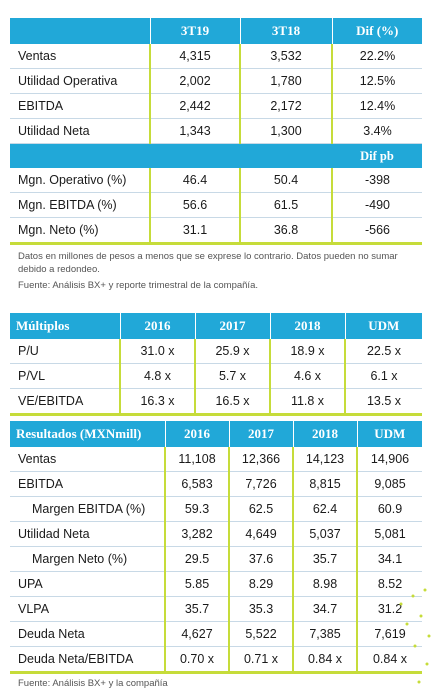  I want to click on table-row: Deuda Neta 4,627 5,522 7,385 7,619, so click(216, 634).